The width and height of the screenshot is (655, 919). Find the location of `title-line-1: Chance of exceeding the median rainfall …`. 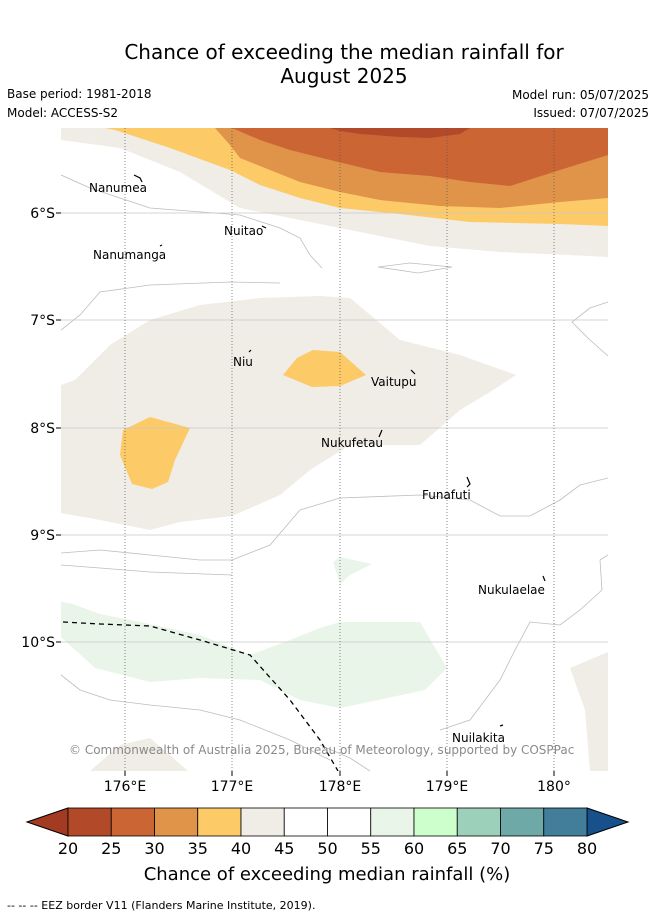

title-line-1: Chance of exceeding the median rainfall … is located at coordinates (344, 52).